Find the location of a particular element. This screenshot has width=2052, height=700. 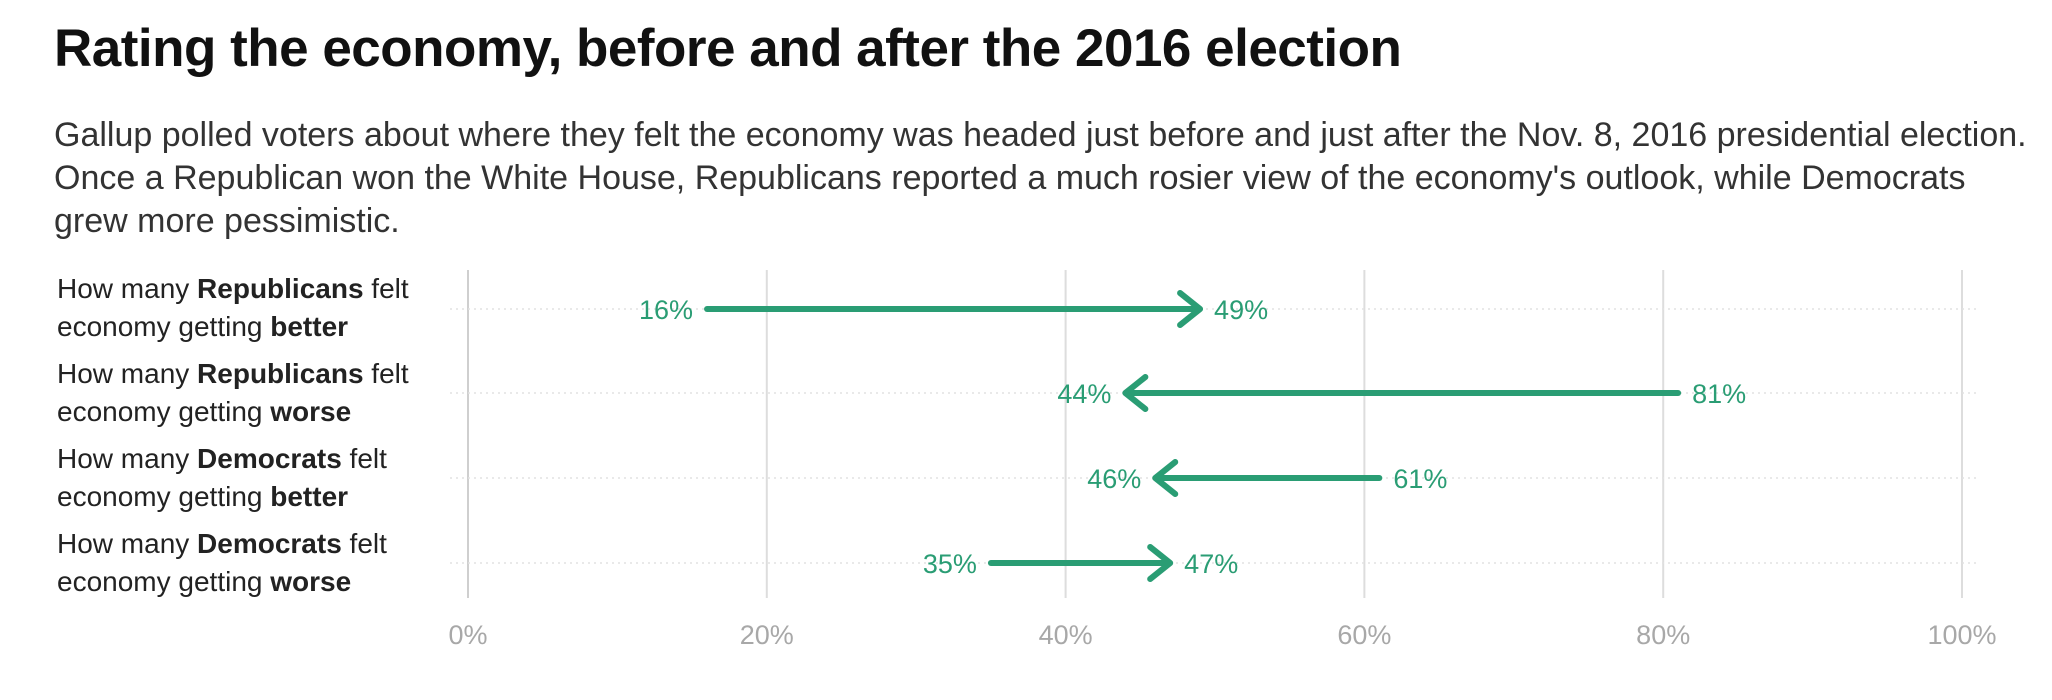

arrow-row-1: 16% 49% is located at coordinates (953, 309).